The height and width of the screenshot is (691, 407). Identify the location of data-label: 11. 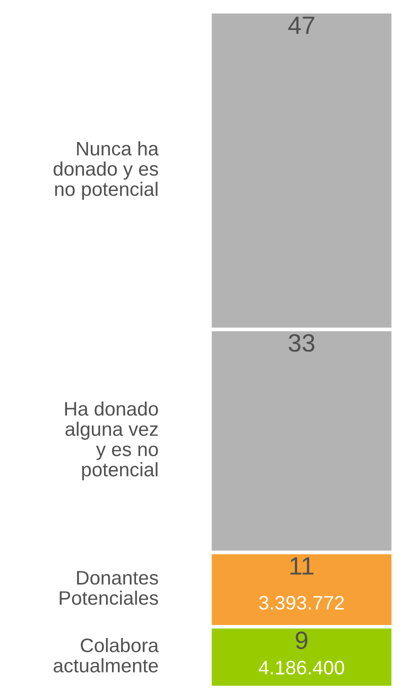
(302, 566).